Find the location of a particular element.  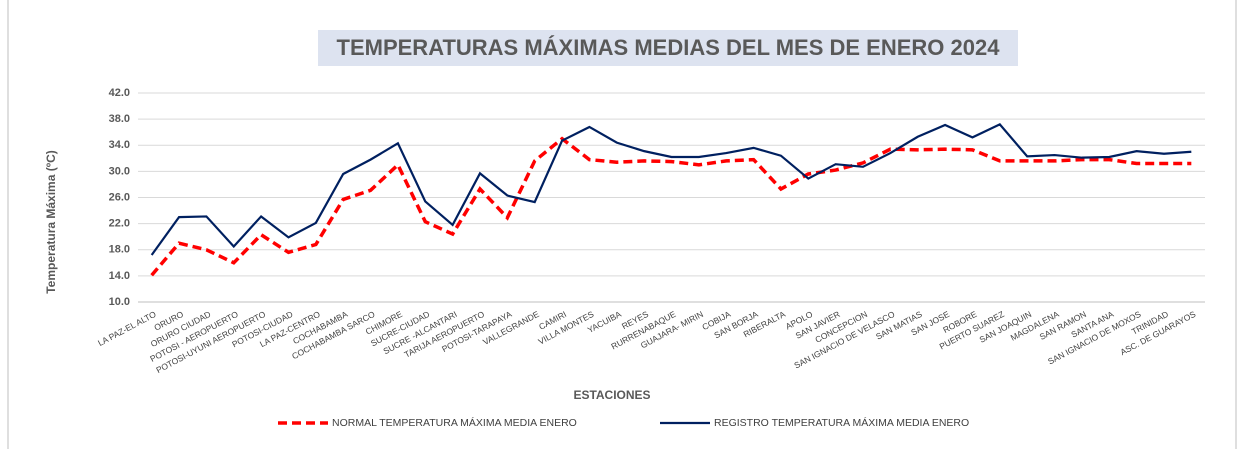

y-tick-label: 10.0 is located at coordinates (119, 302).